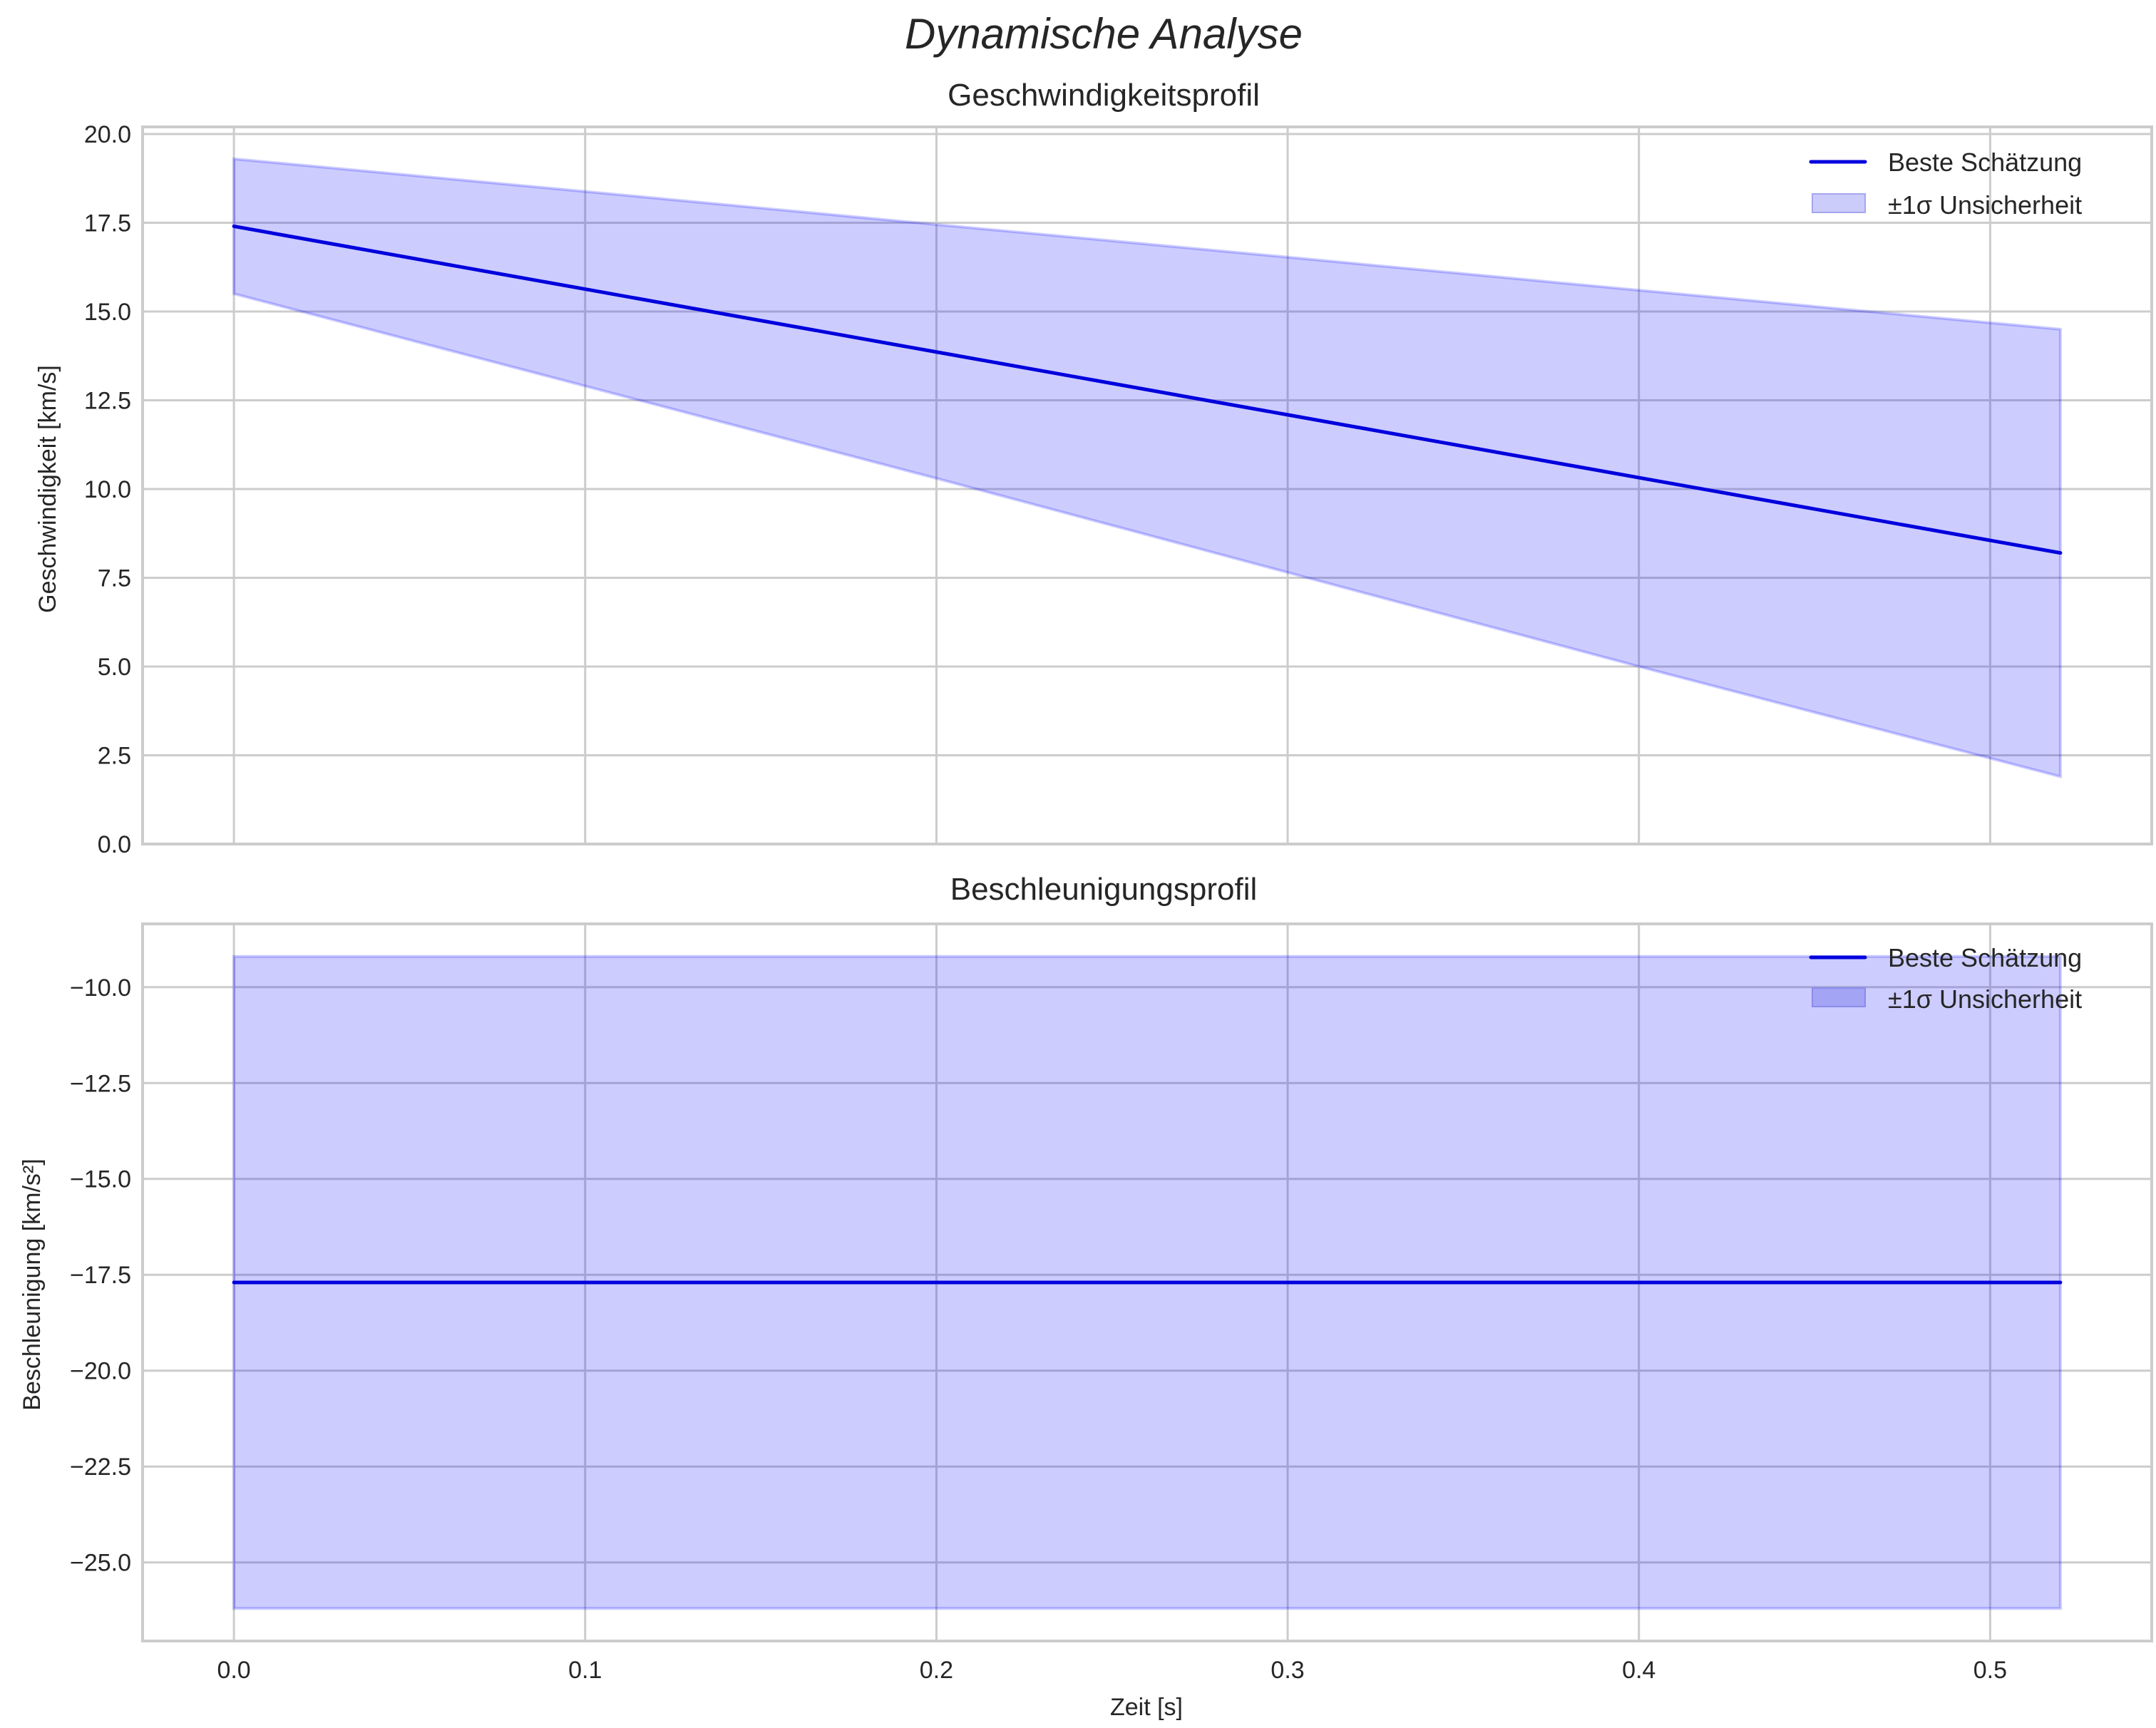 The width and height of the screenshot is (2156, 1728). Describe the element at coordinates (100, 988) in the screenshot. I see `y-tick-label: −10.0` at that location.